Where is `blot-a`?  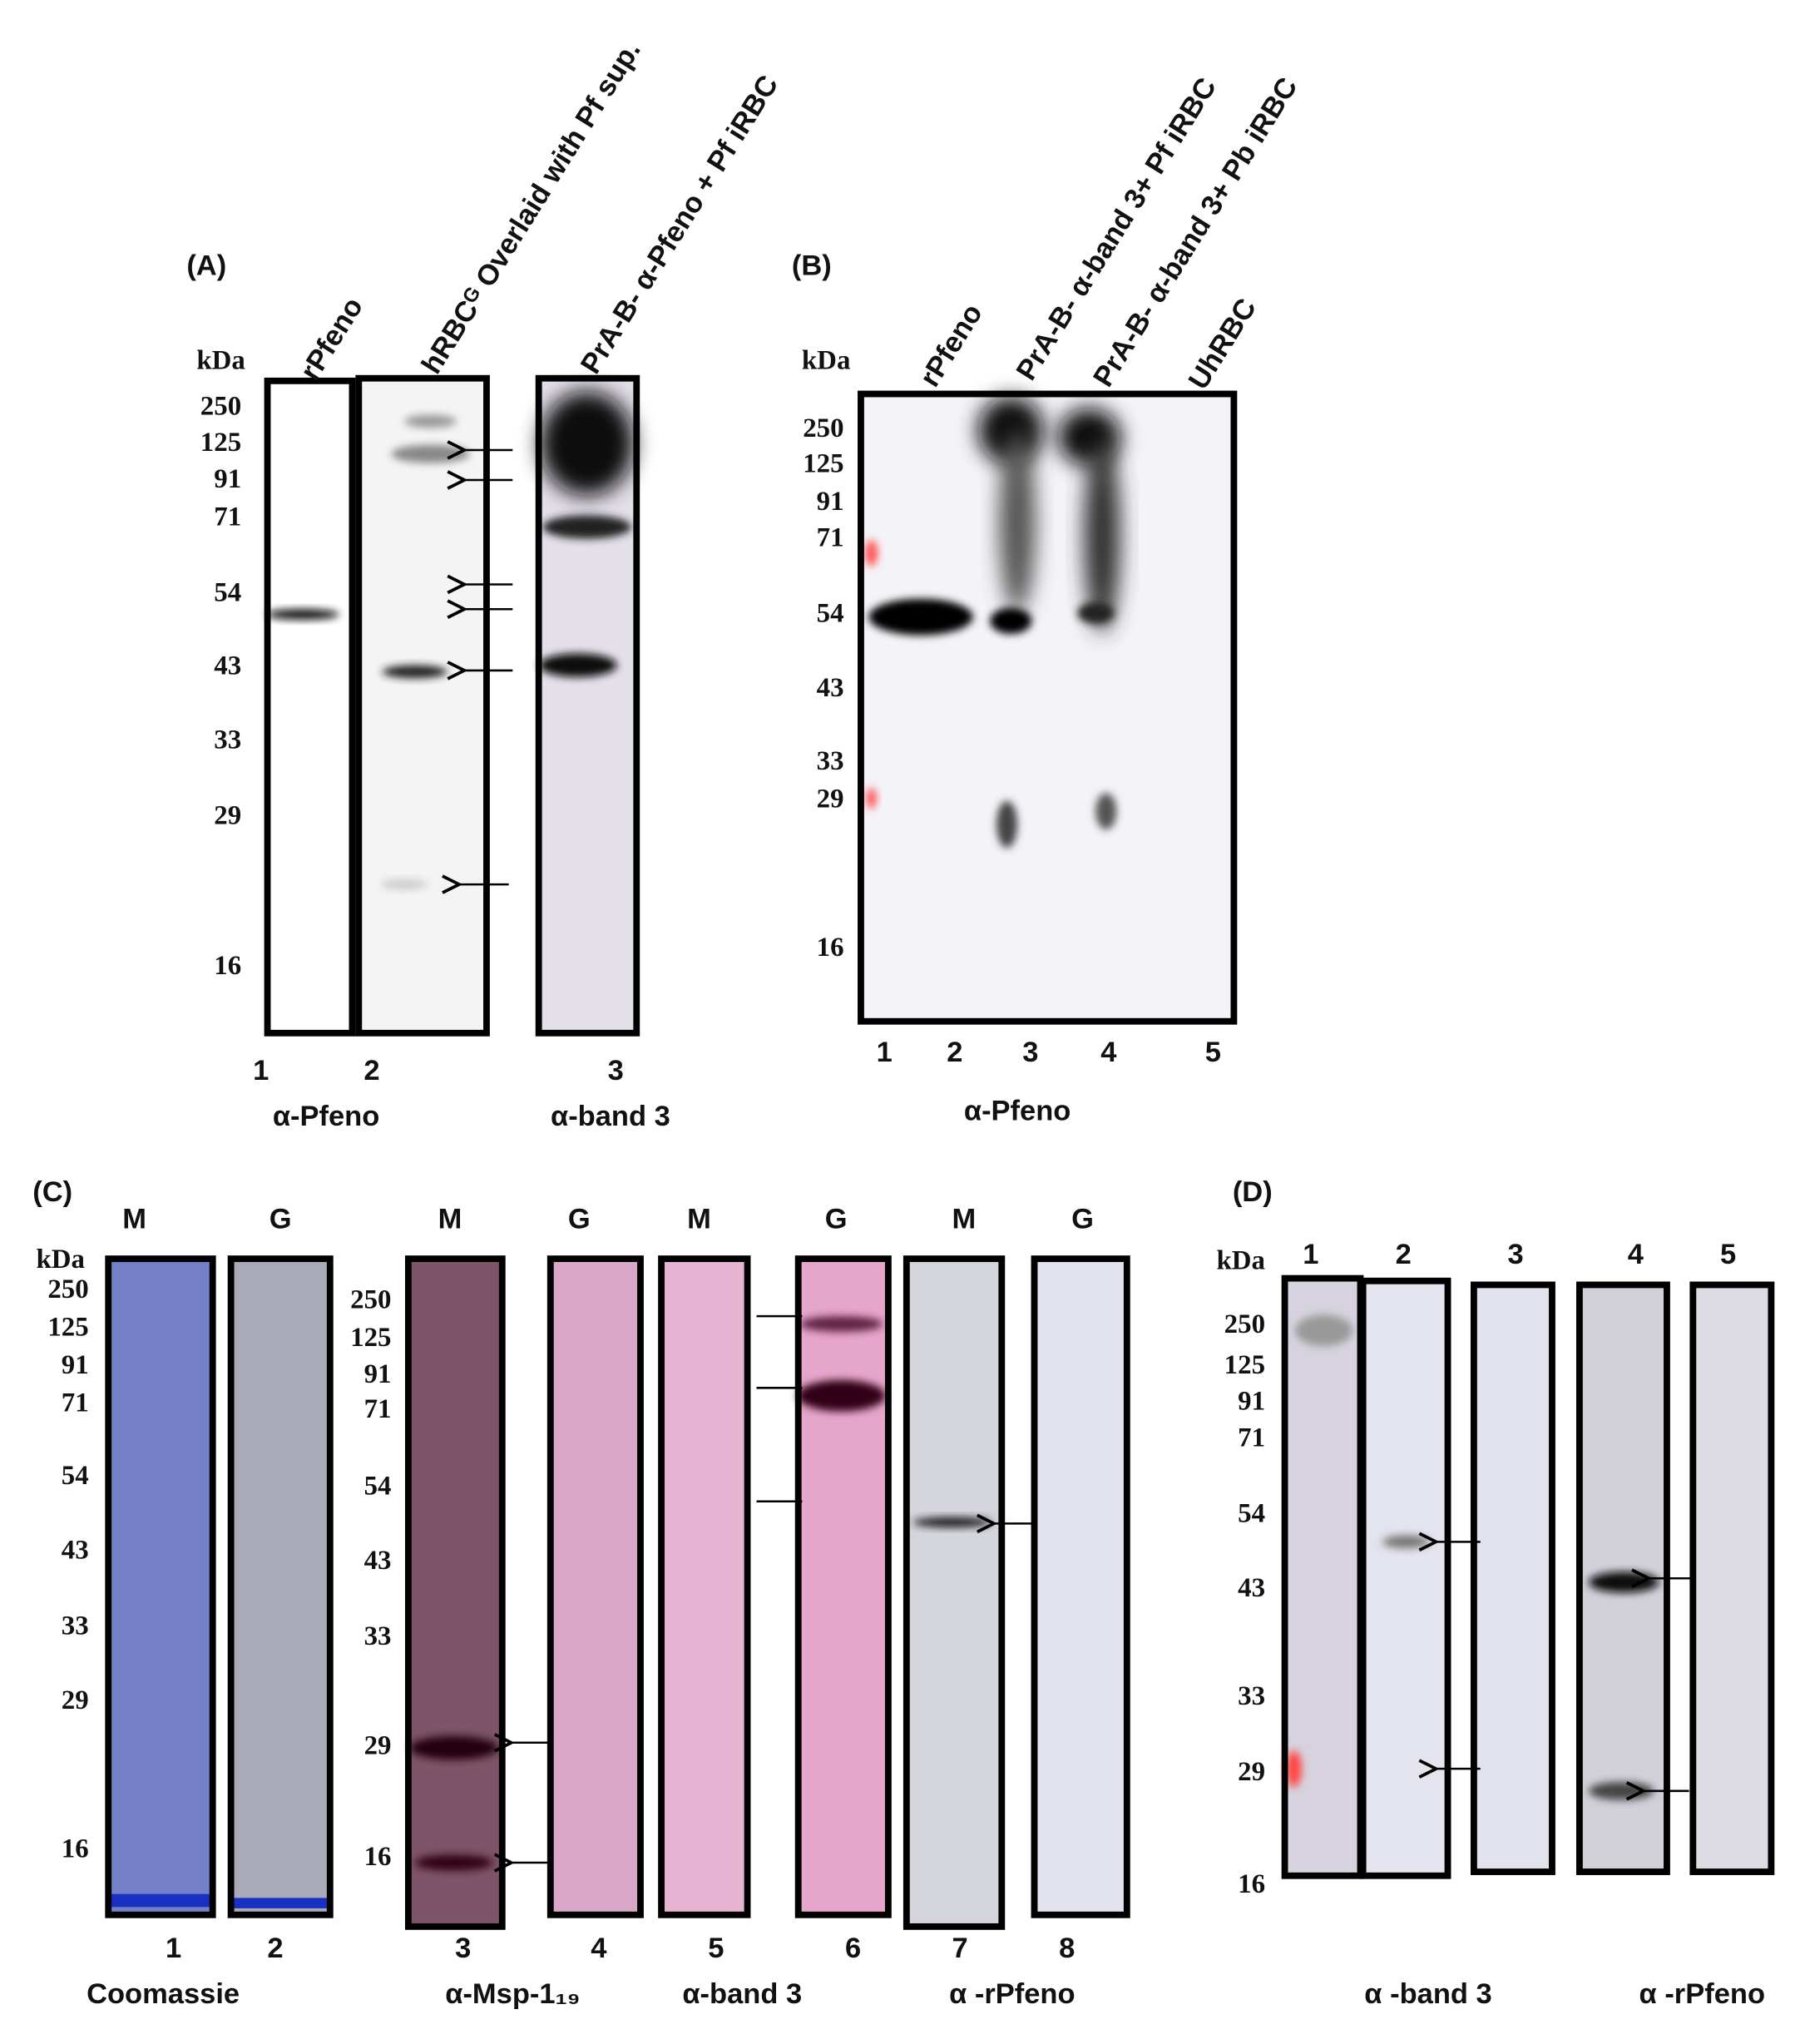
blot-a is located at coordinates (452, 706).